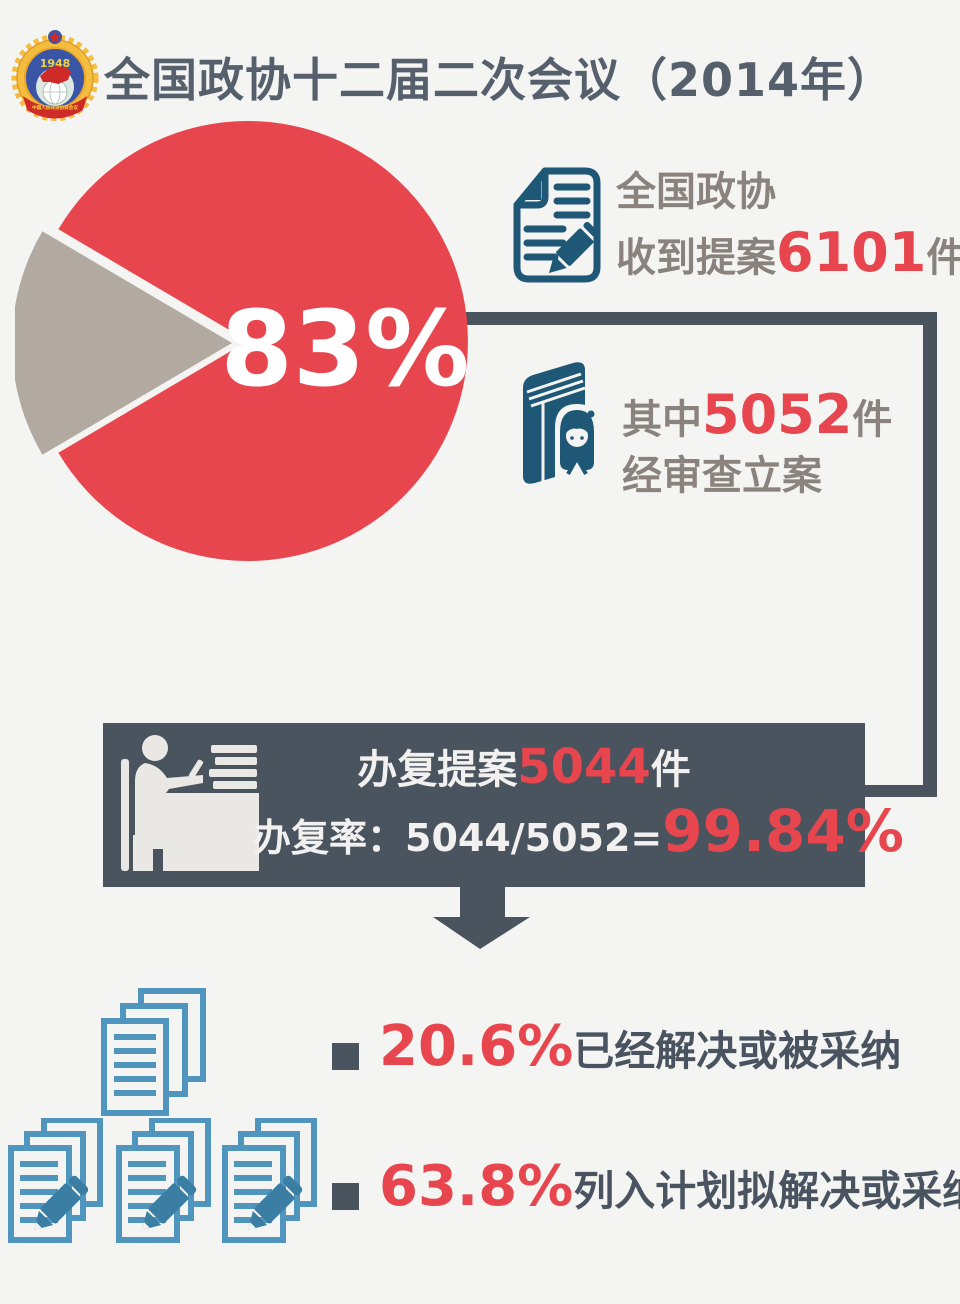 The width and height of the screenshot is (960, 1304). Describe the element at coordinates (168, 1184) in the screenshot. I see `document-pencil-stack-icon` at that location.